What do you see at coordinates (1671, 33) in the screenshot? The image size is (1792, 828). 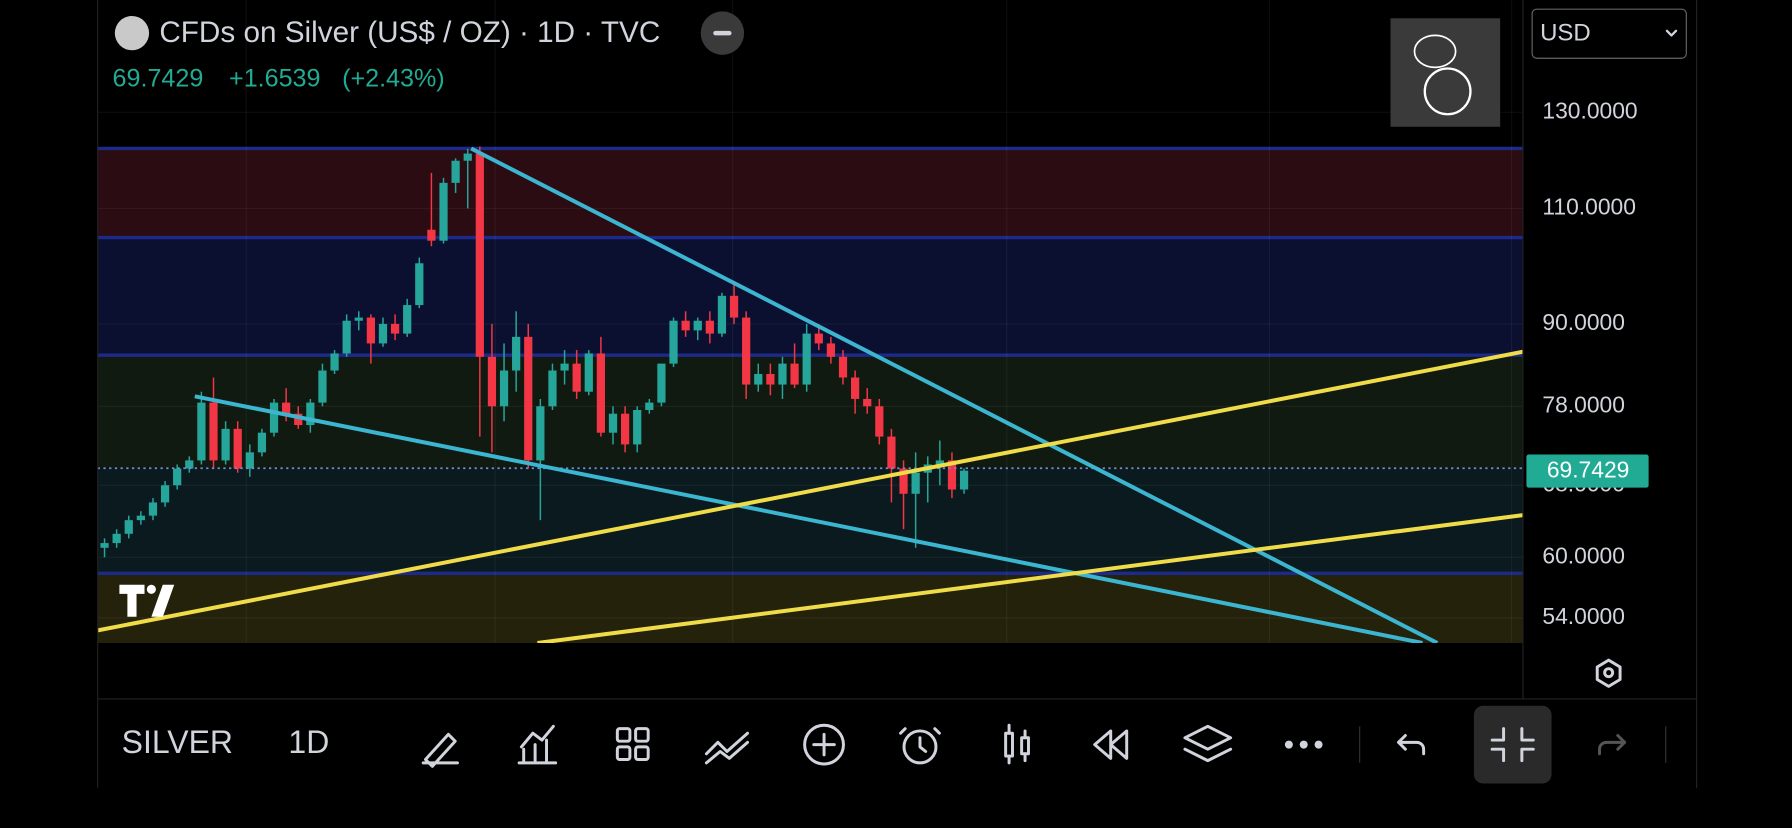 I see `dropdown-arrow` at bounding box center [1671, 33].